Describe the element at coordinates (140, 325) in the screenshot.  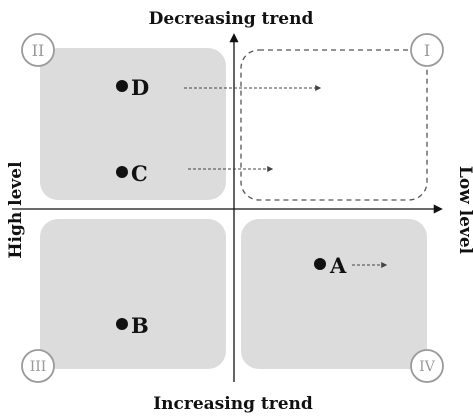
I see `point-b-label: B` at that location.